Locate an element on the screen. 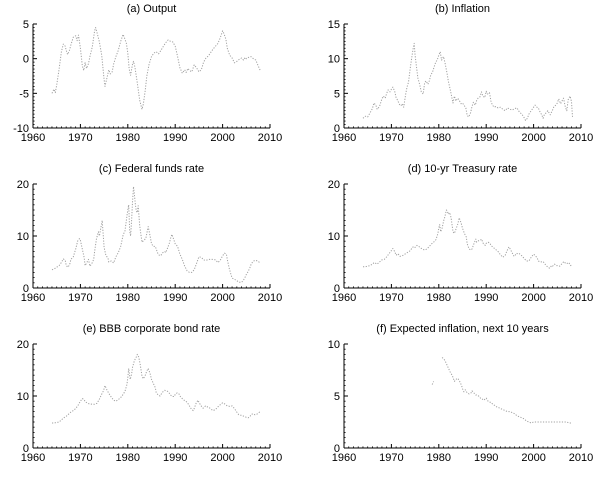 The image size is (600, 481). panel-a-plot-area: 1960 1970 1980 1990 2000 2010 -10 -5 0 5 is located at coordinates (147, 81).